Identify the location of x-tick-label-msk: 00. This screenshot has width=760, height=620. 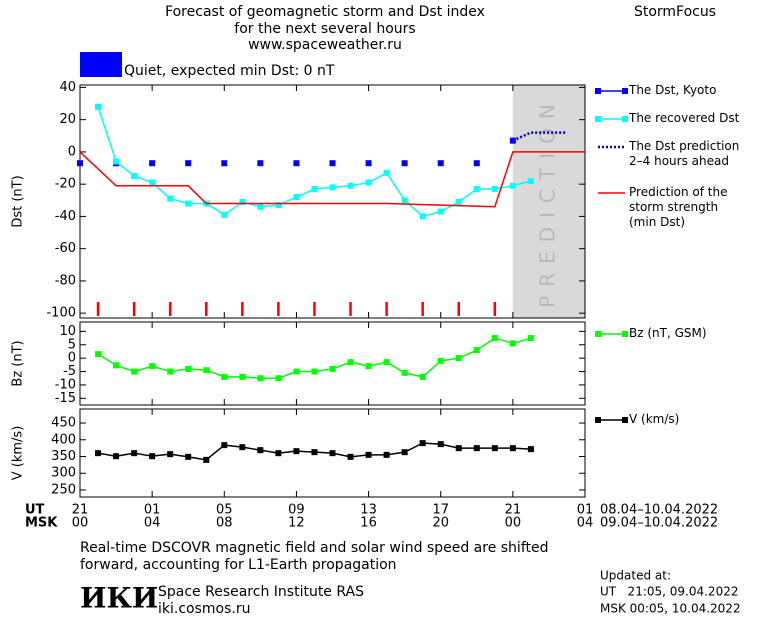
(80, 523).